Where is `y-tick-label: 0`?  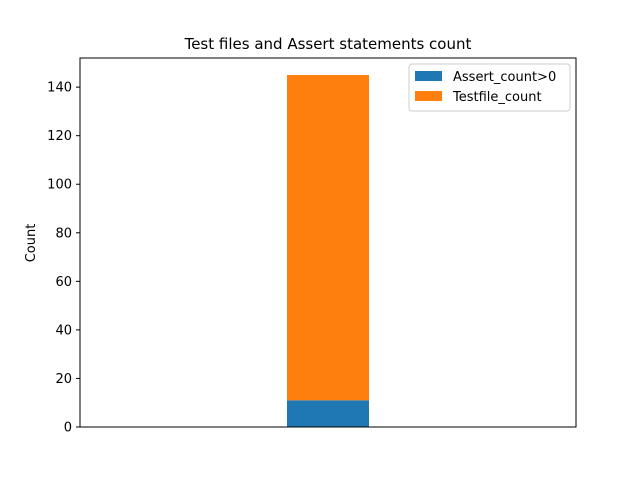 y-tick-label: 0 is located at coordinates (68, 428).